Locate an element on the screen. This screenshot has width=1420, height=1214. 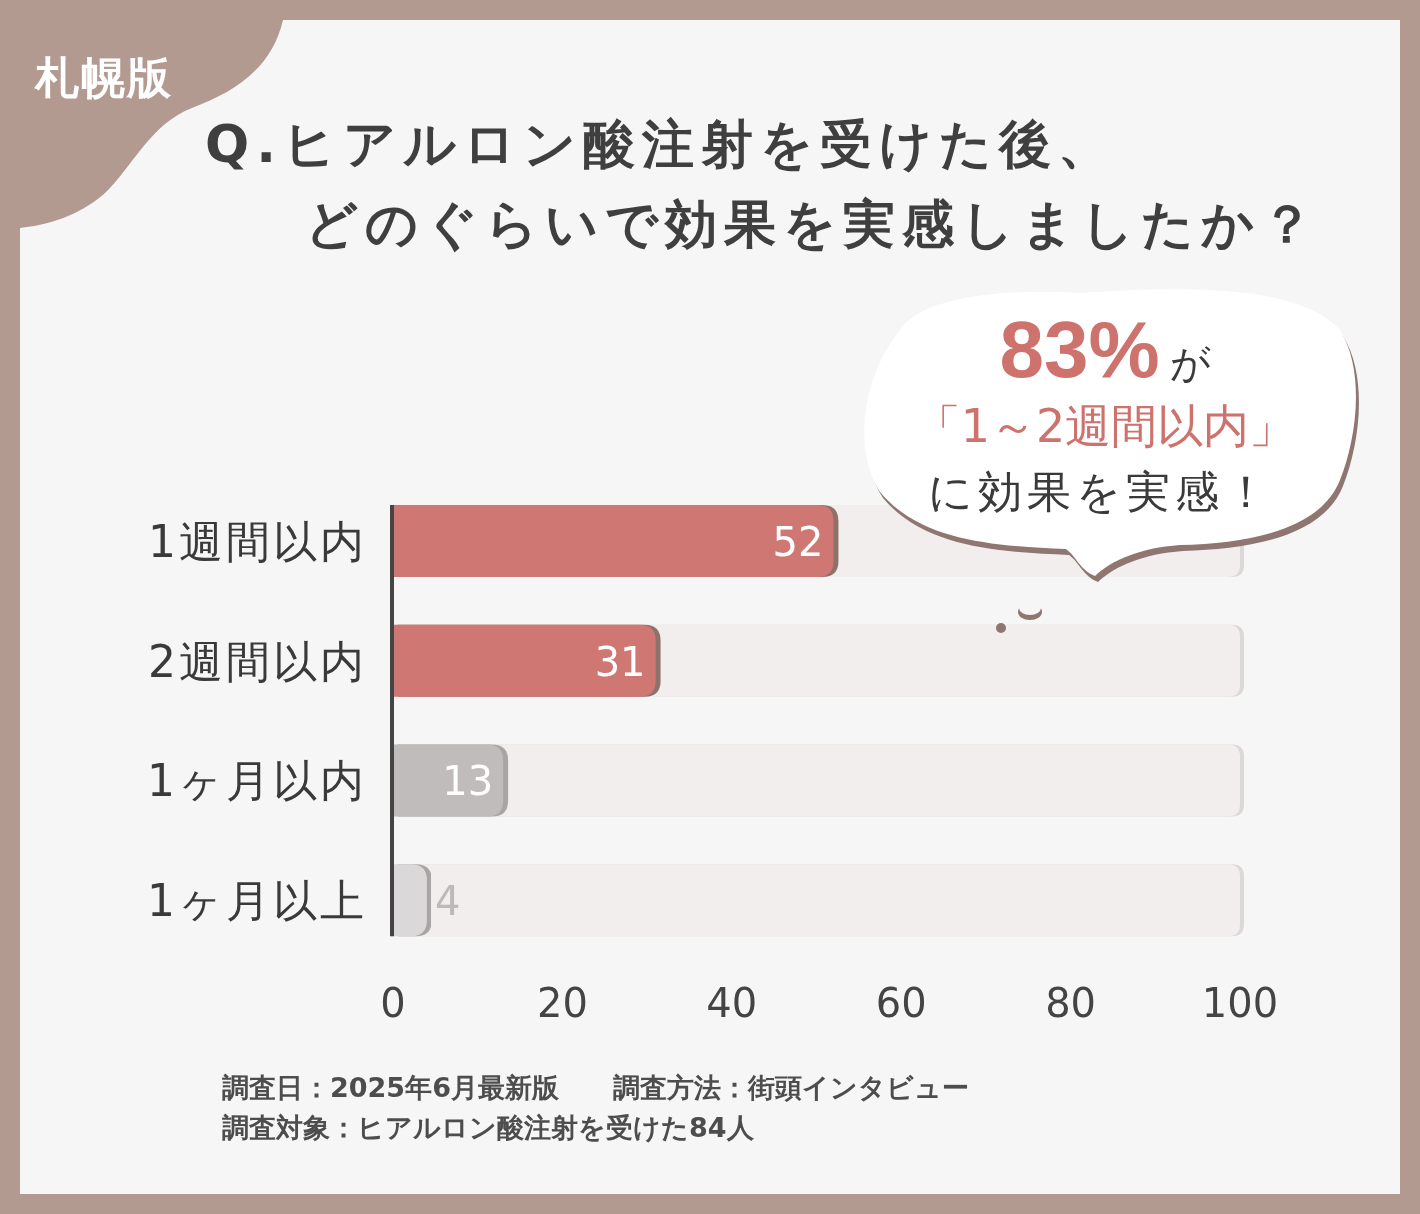
x-tick-label: 0 is located at coordinates (393, 1003).